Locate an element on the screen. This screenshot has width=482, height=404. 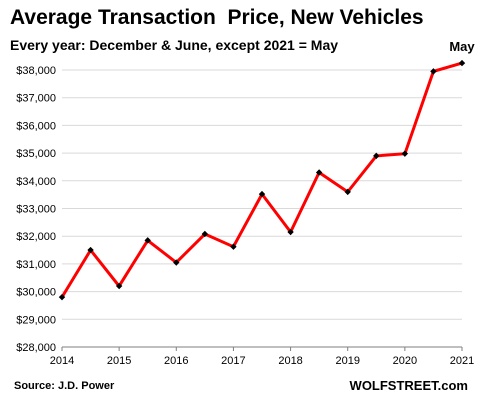
y-tick-label: $35,000 is located at coordinates (36, 154).